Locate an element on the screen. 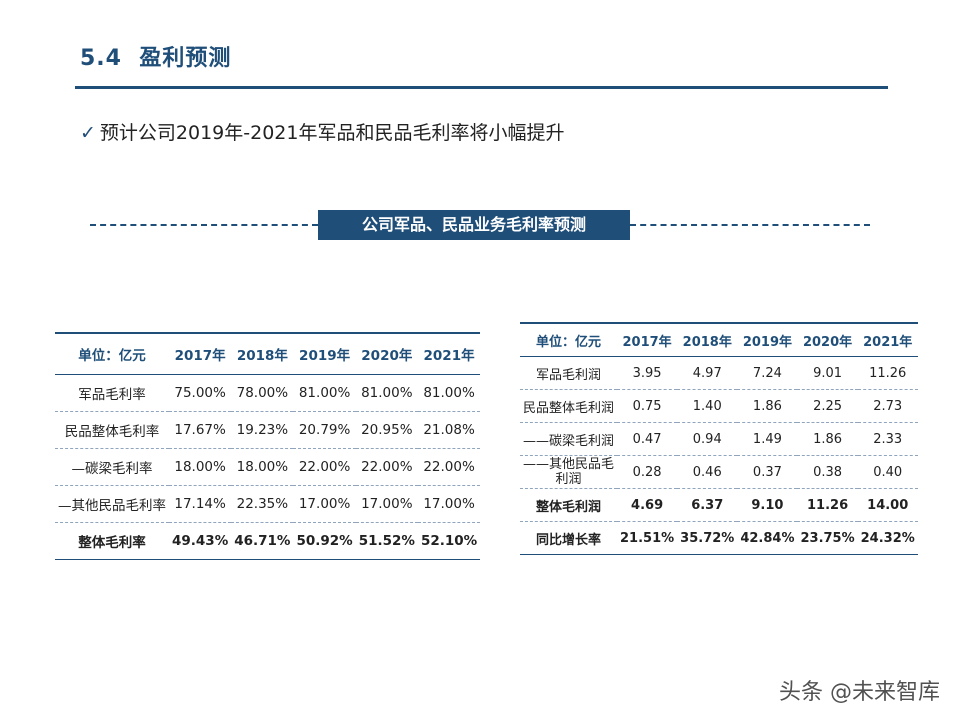  cell: 75.00% is located at coordinates (200, 393).